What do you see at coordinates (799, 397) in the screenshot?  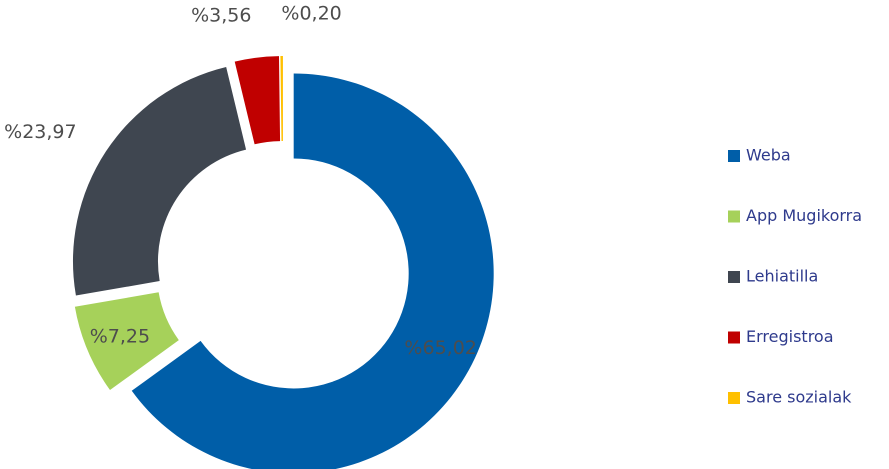 I see `legend-label: Sare sozialak` at bounding box center [799, 397].